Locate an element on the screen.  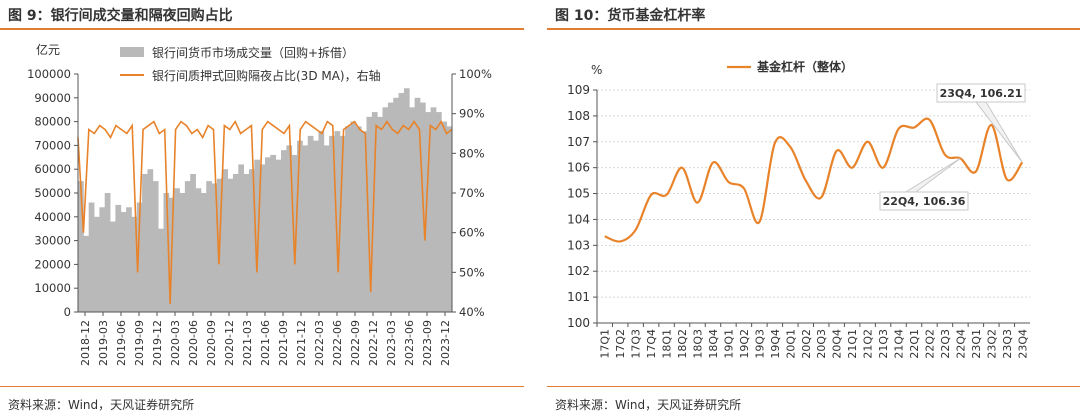
y-tick-label: 102 is located at coordinates (578, 271).